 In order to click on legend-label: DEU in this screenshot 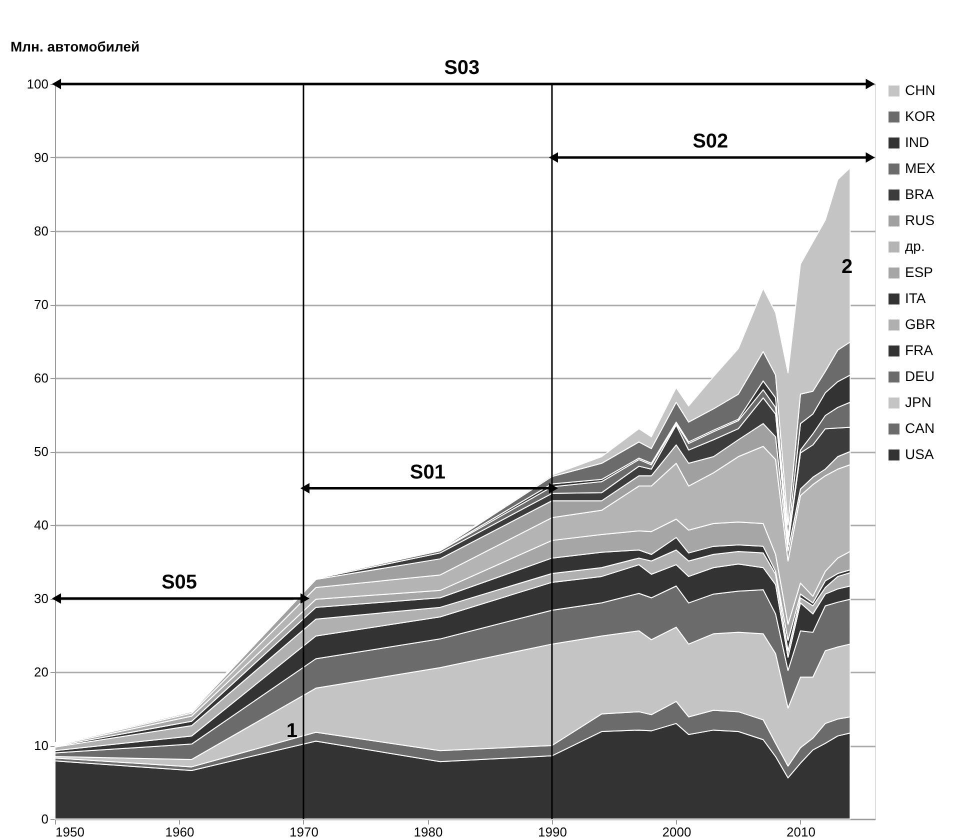, I will do `click(920, 376)`.